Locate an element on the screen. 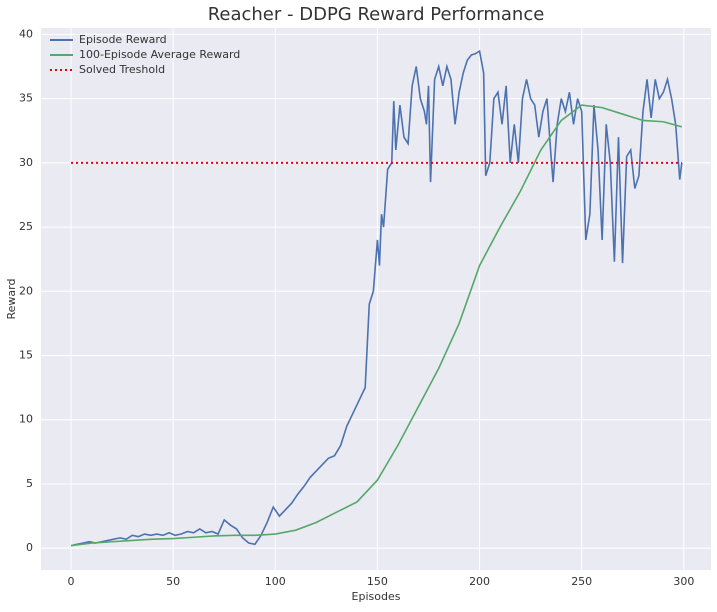 The image size is (717, 612). y-tick-label: 15 is located at coordinates (26, 355).